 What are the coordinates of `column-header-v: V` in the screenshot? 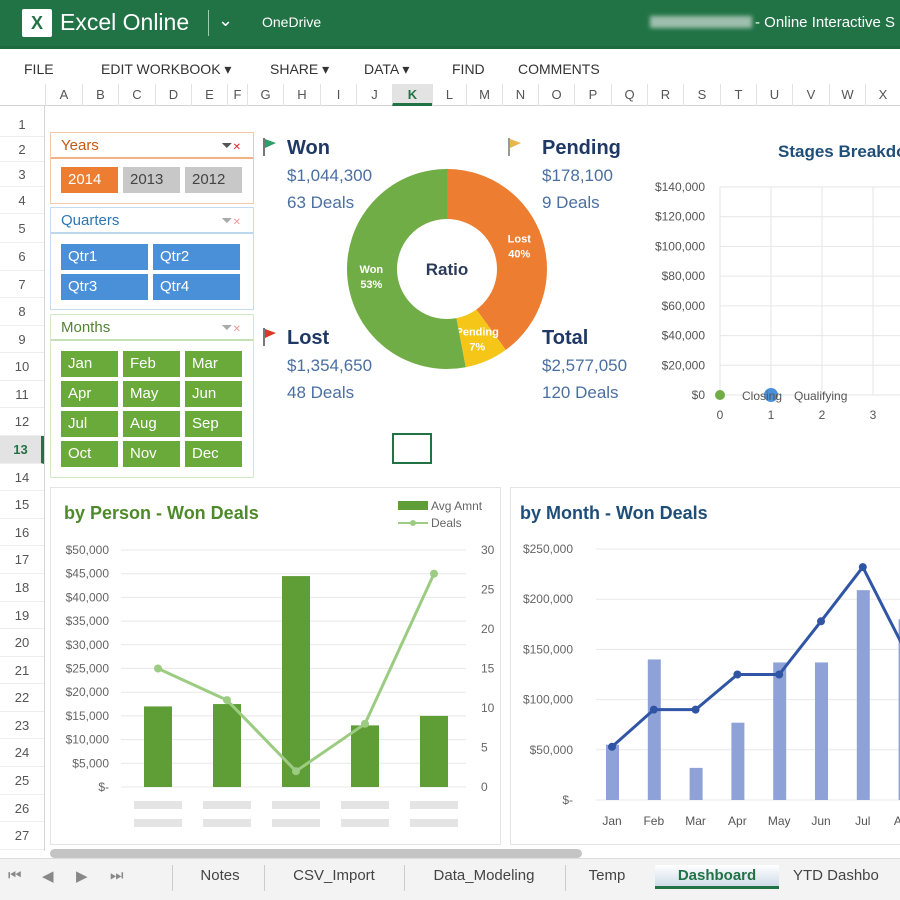 It's located at (810, 95).